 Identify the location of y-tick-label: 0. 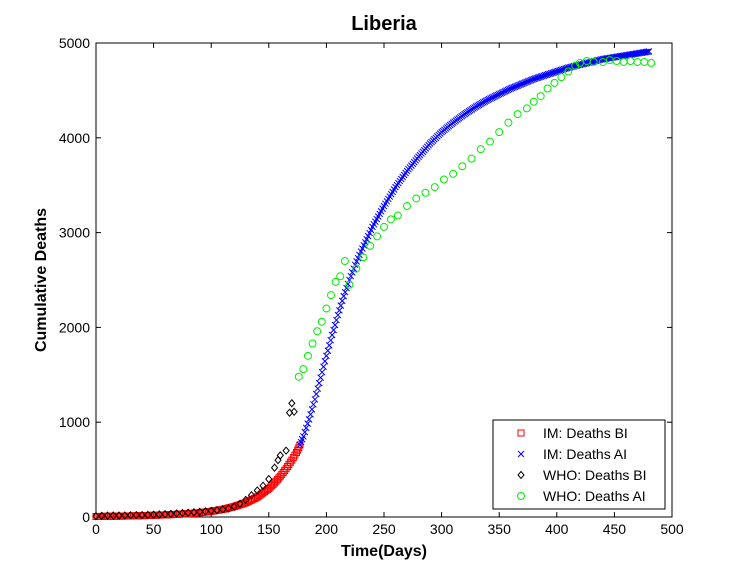
(86, 517).